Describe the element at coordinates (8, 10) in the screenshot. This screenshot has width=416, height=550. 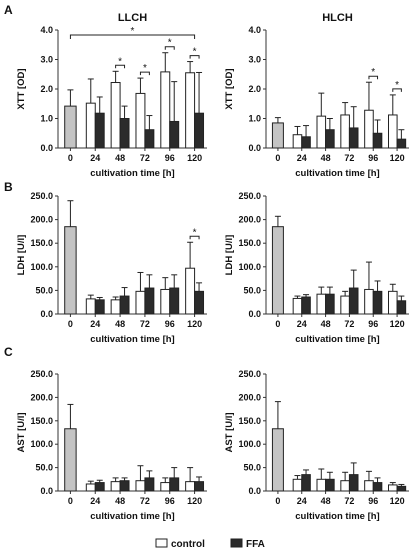
I see `panel-label-a: A` at that location.